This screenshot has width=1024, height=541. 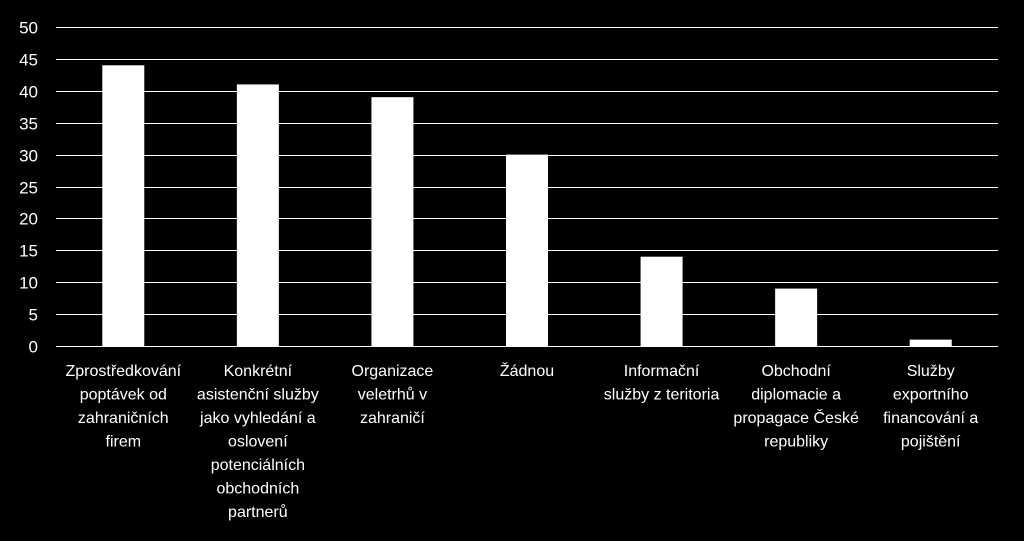 What do you see at coordinates (28, 60) in the screenshot?
I see `y-tick-label: 45` at bounding box center [28, 60].